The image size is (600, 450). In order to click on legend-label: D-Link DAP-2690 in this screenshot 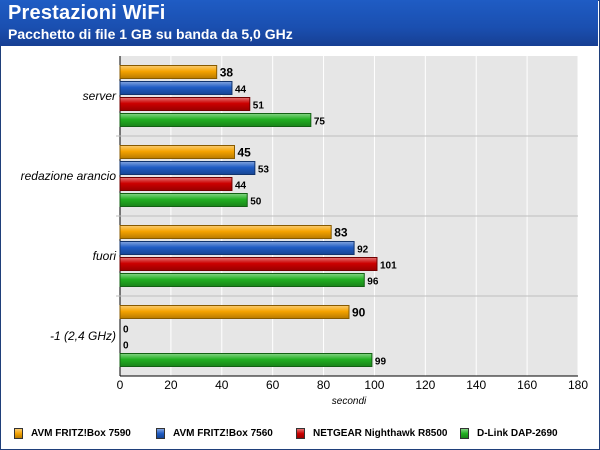, I will do `click(517, 433)`.